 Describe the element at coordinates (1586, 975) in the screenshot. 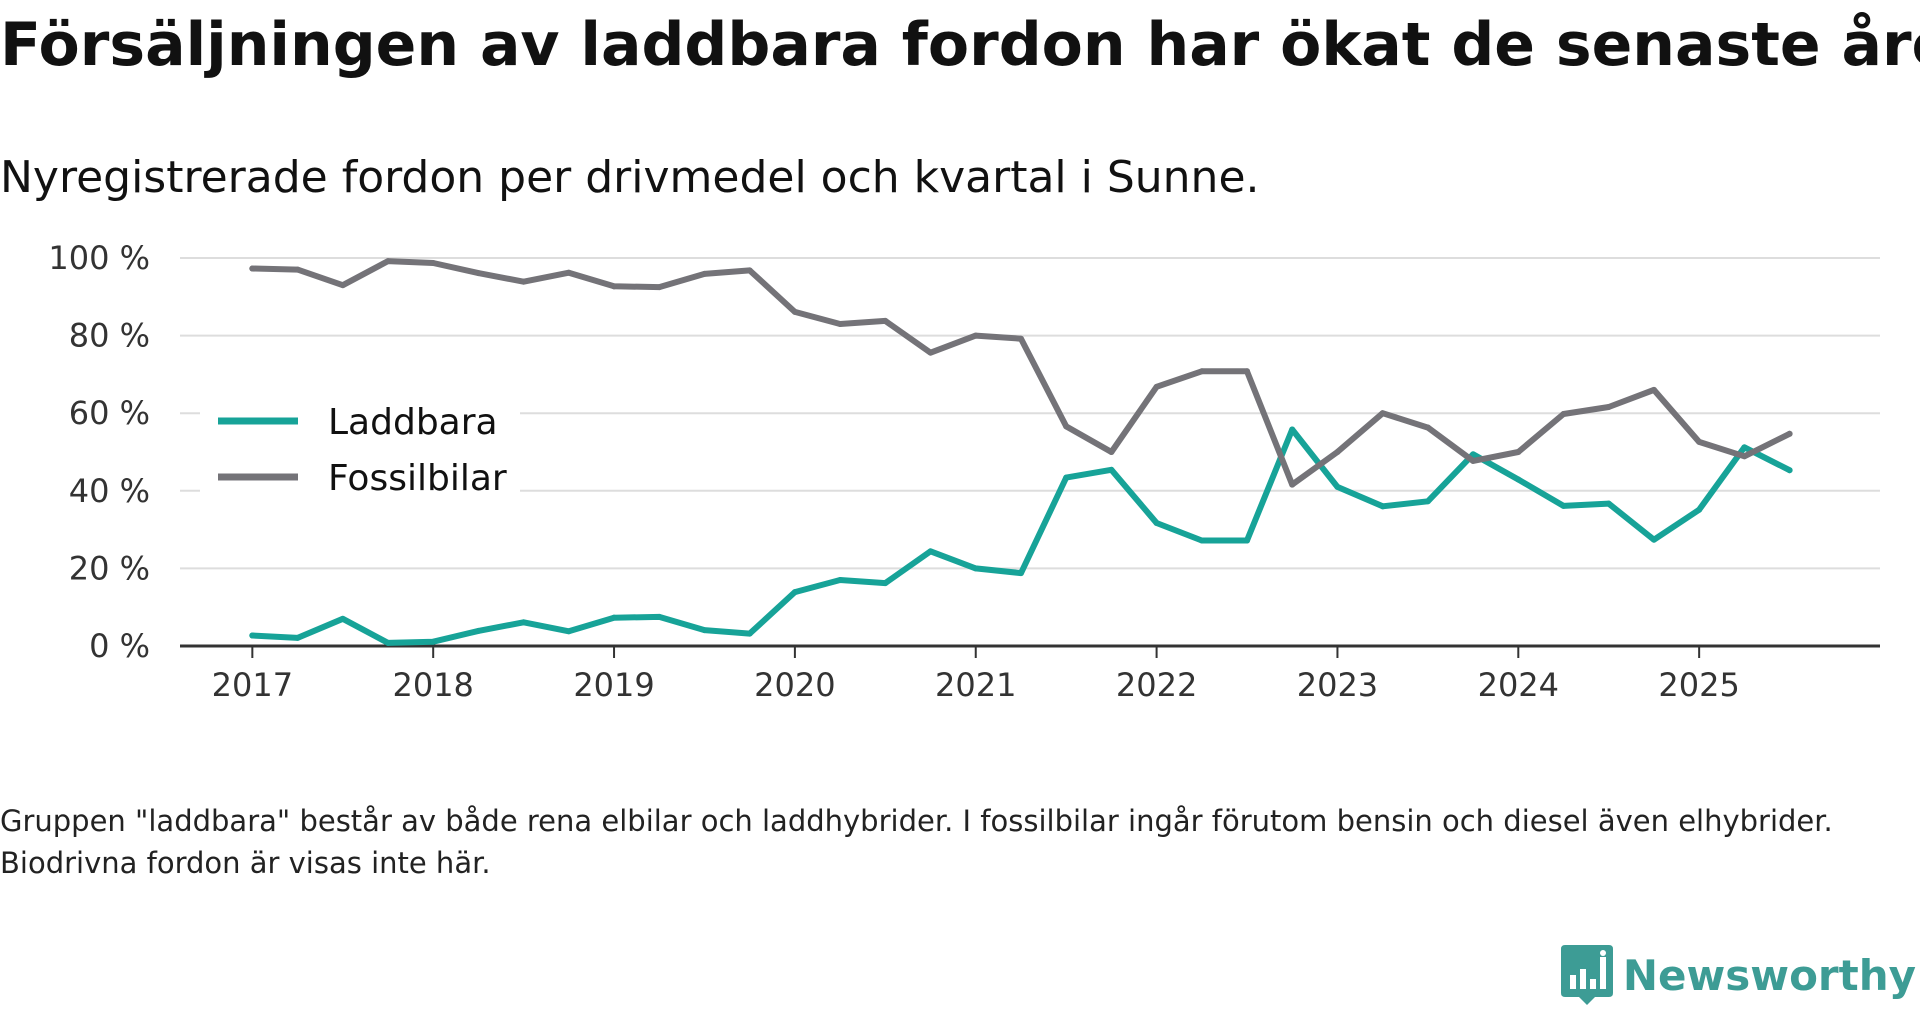

I see `newsworthy-logo-icon` at that location.